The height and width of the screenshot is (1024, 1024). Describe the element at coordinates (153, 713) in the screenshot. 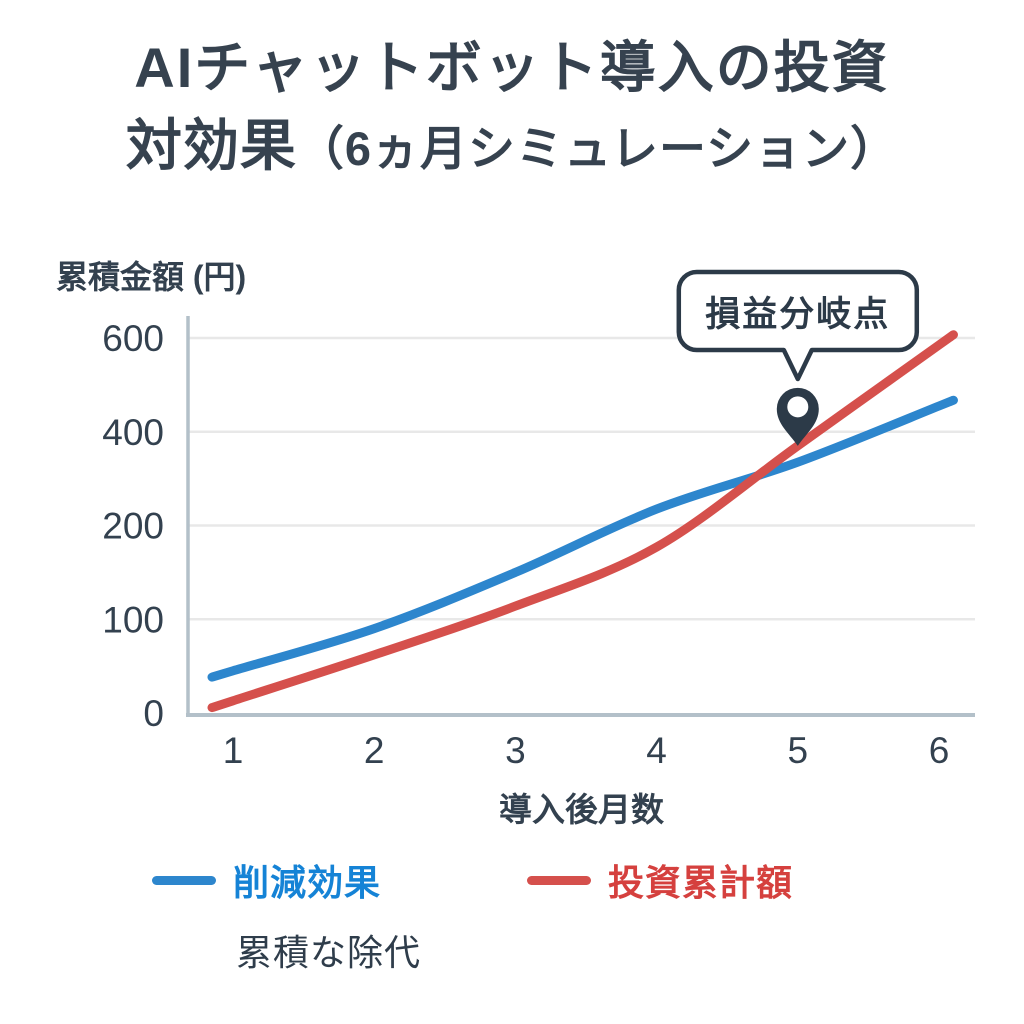

I see `y-tick-label: 0` at that location.